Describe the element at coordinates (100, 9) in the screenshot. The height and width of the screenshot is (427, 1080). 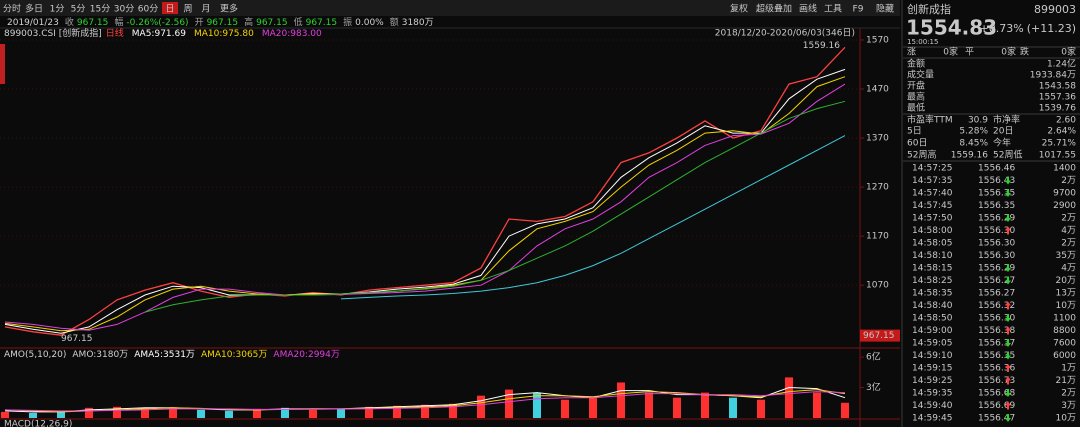
I see `toolbar-button: 15分` at that location.